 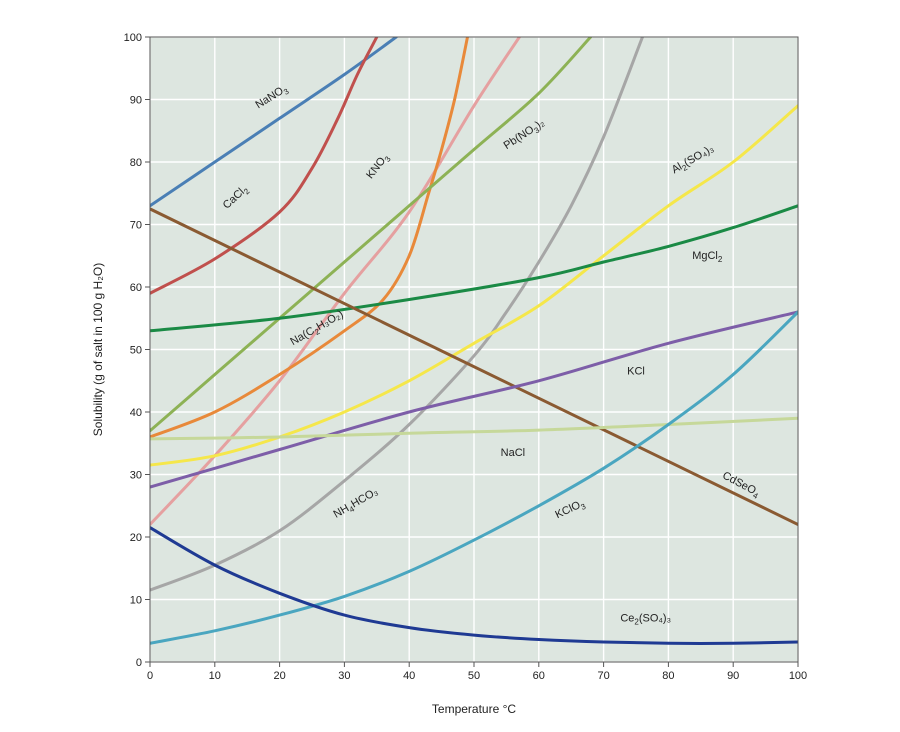 I want to click on x-tick-label: 30, so click(x=344, y=676).